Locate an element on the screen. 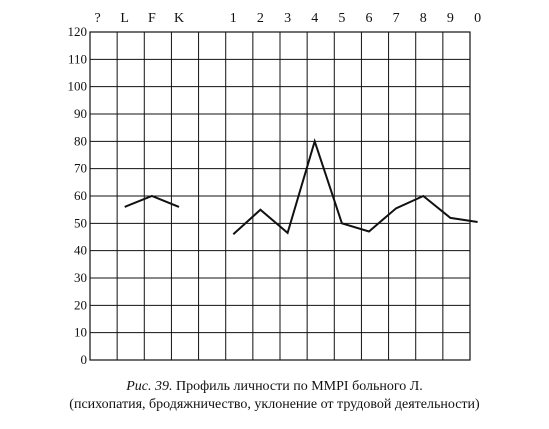 Image resolution: width=549 pixels, height=429 pixels. x-tick-label: 3 is located at coordinates (287, 18).